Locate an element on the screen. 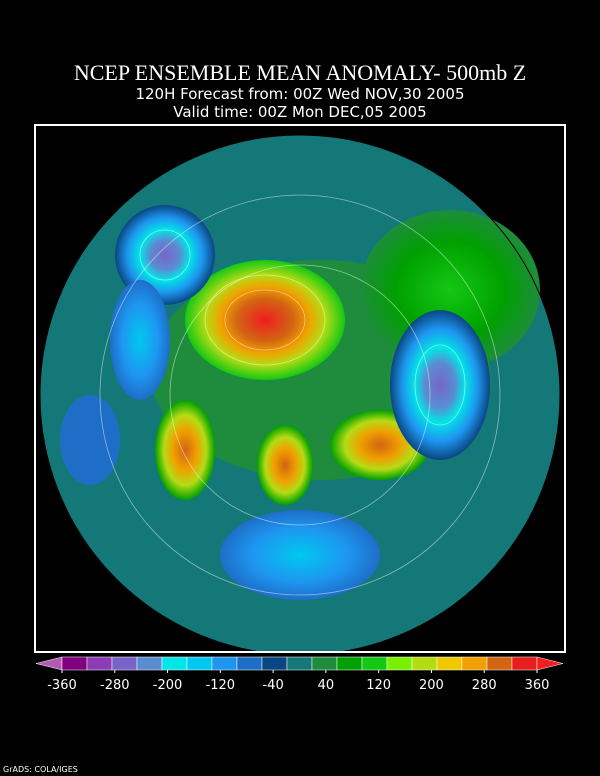 This screenshot has width=600, height=776. subtitle: 120H Forecast from: 00Z Wed NOV,30 2005 is located at coordinates (299, 94).